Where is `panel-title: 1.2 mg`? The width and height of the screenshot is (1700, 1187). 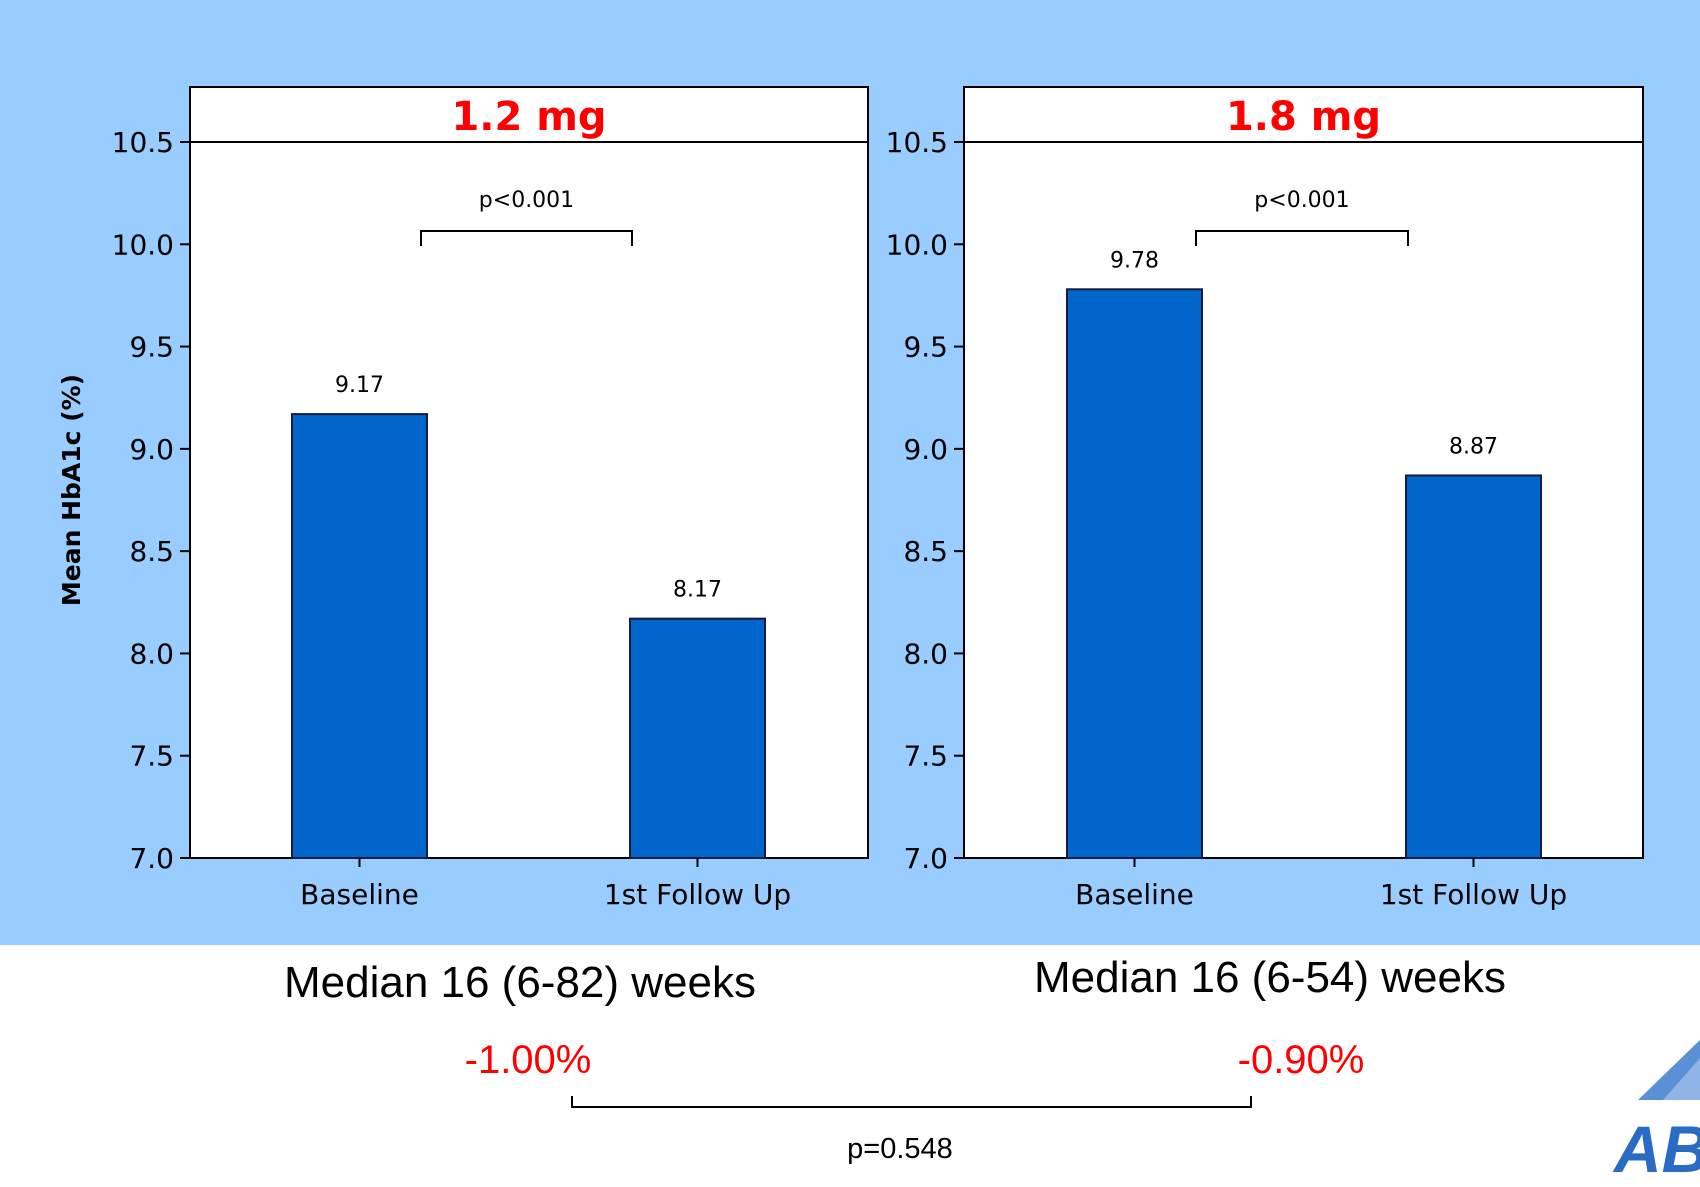
panel-title: 1.2 mg is located at coordinates (528, 117).